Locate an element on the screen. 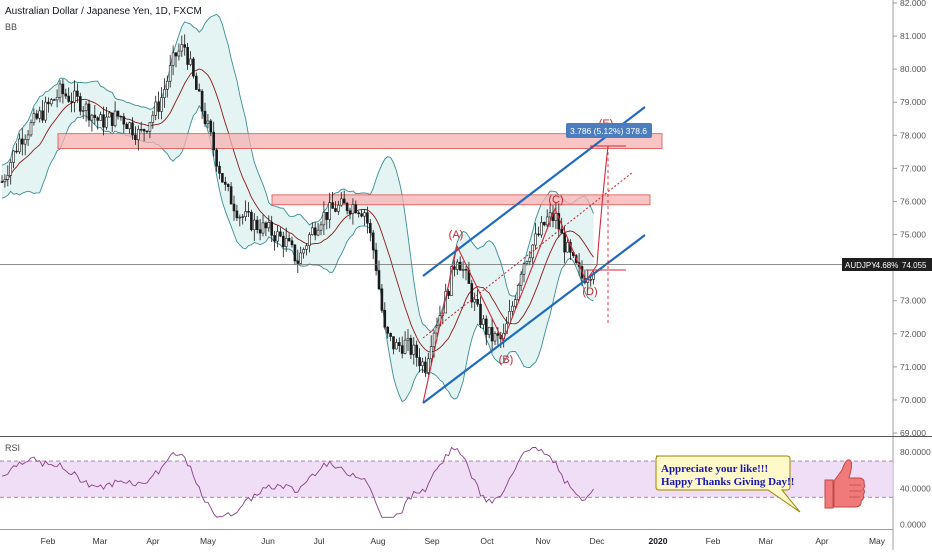 The image size is (932, 555). channel-mid-line is located at coordinates (528, 255).